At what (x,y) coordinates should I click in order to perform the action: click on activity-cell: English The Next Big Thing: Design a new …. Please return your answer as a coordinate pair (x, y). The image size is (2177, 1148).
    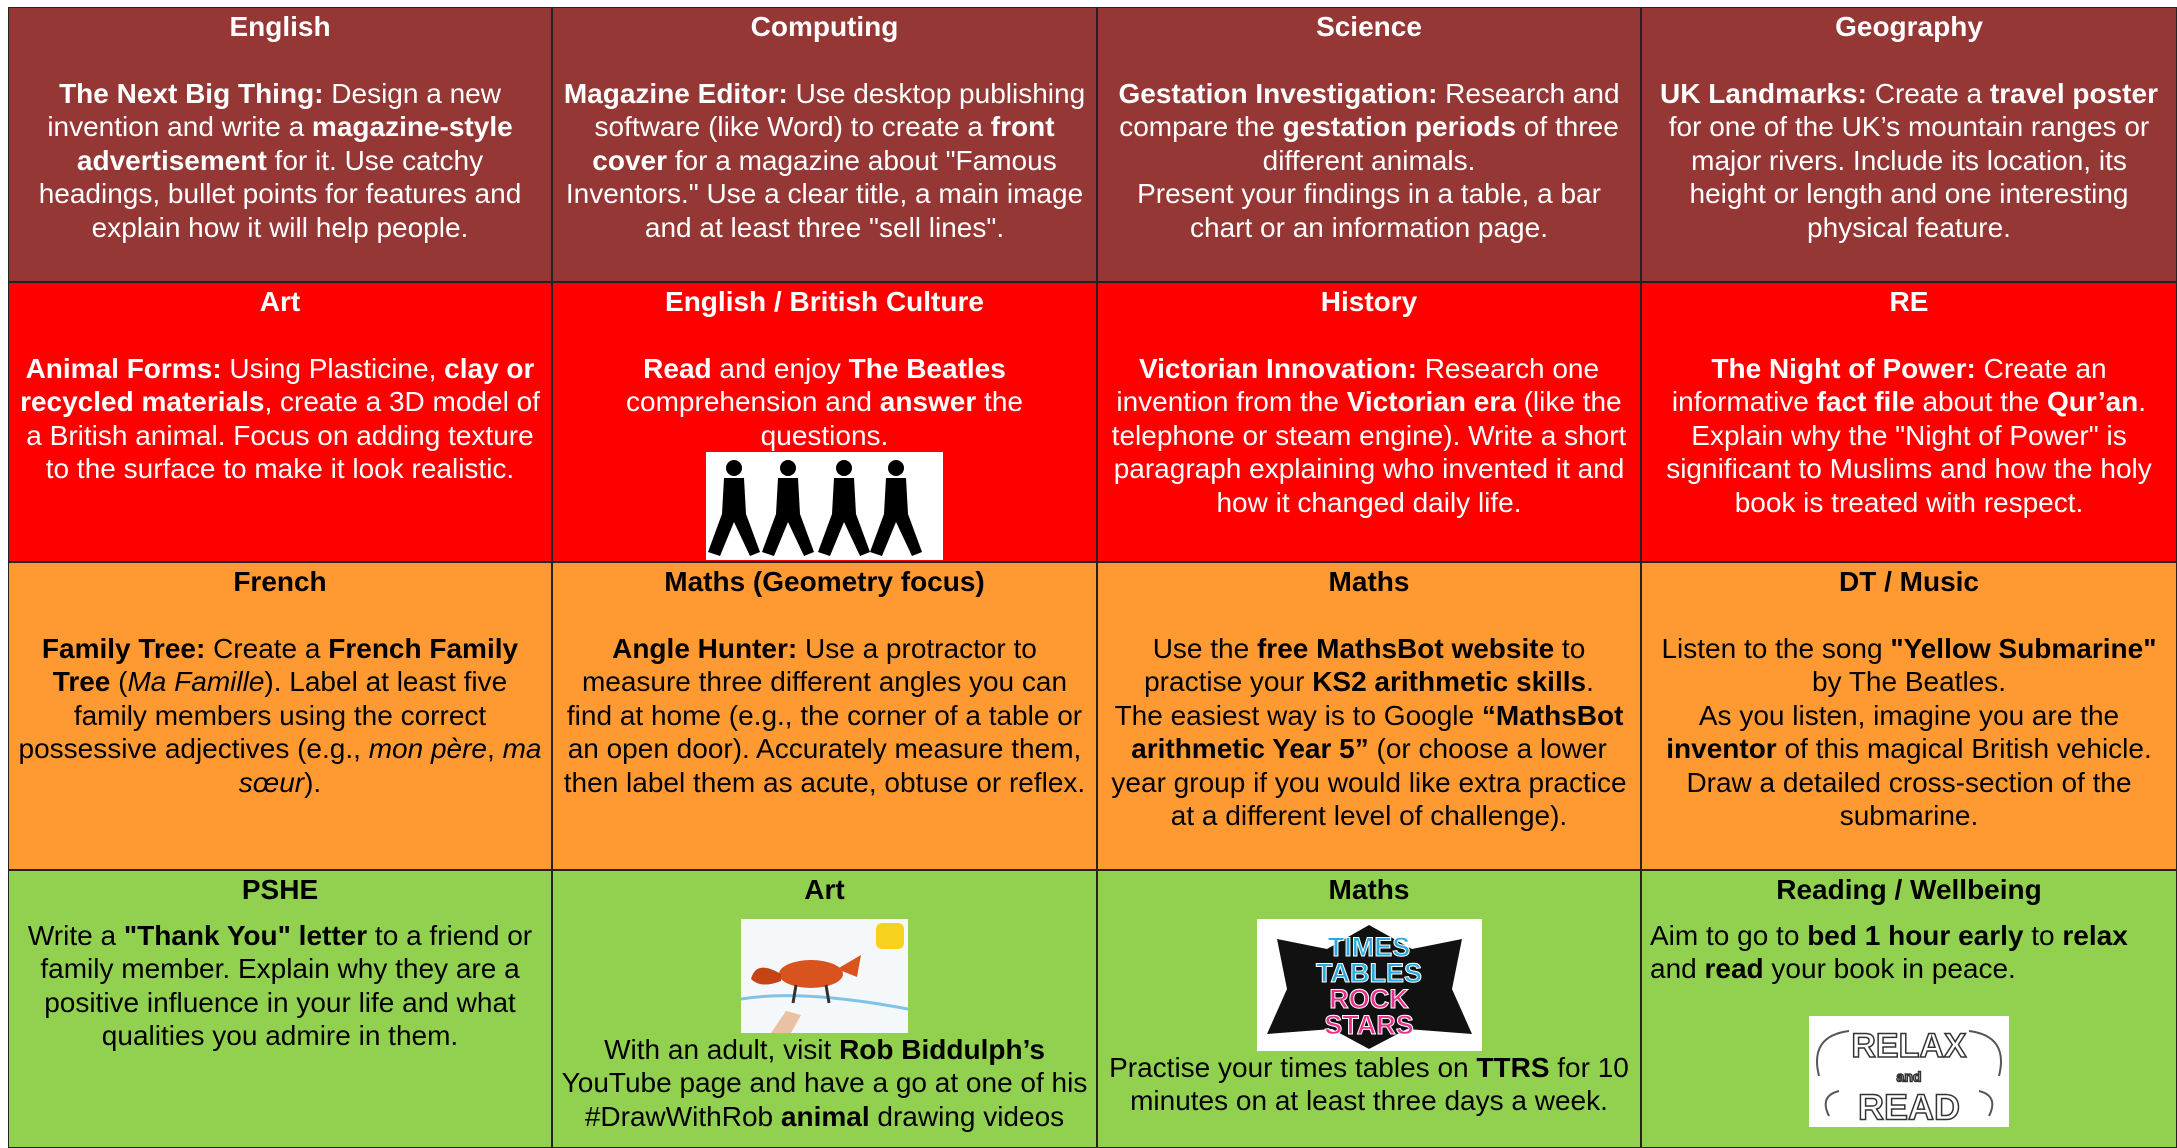
    Looking at the image, I should click on (280, 144).